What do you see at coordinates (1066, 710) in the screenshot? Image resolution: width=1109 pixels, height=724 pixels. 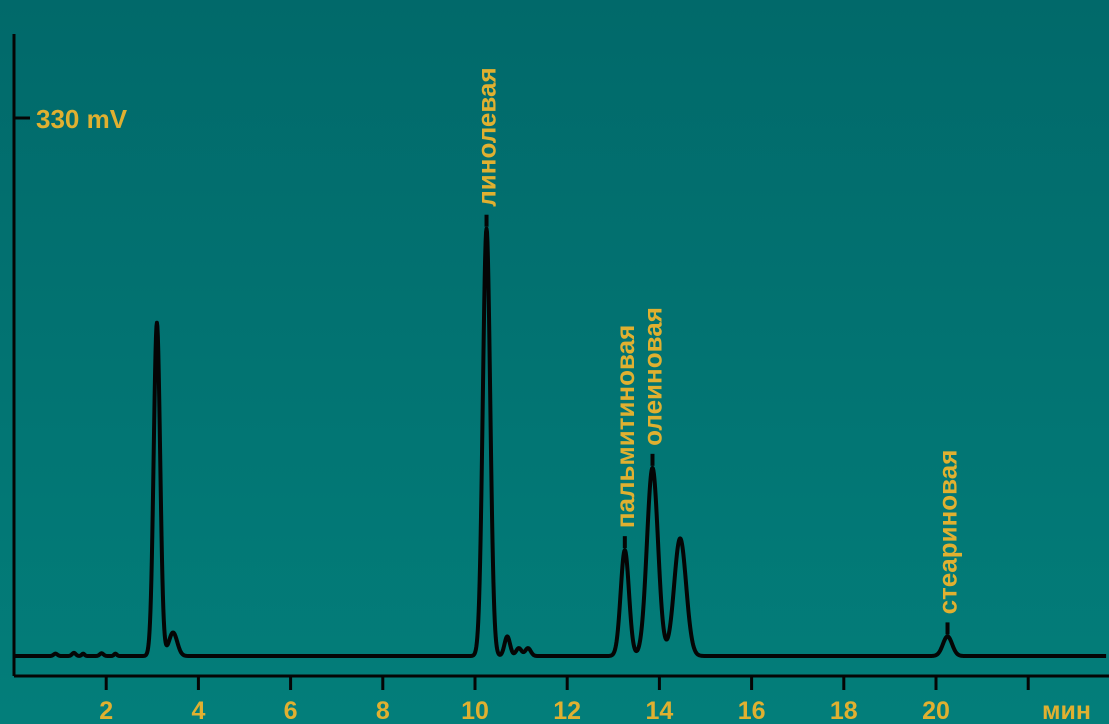 I see `x-unit-label: мин` at bounding box center [1066, 710].